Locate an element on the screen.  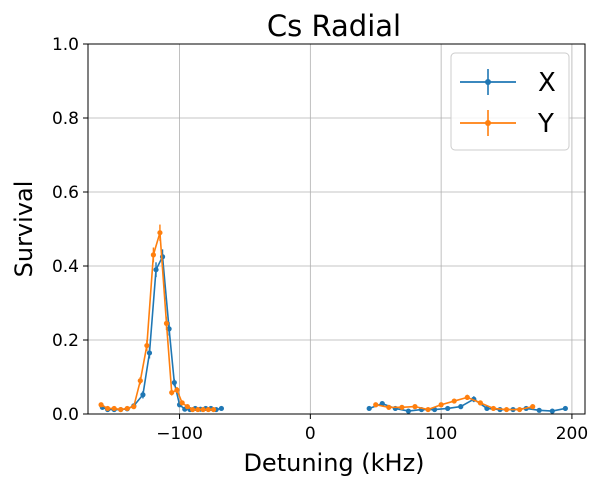
y-tick-label: 0.2 is located at coordinates (65, 341).